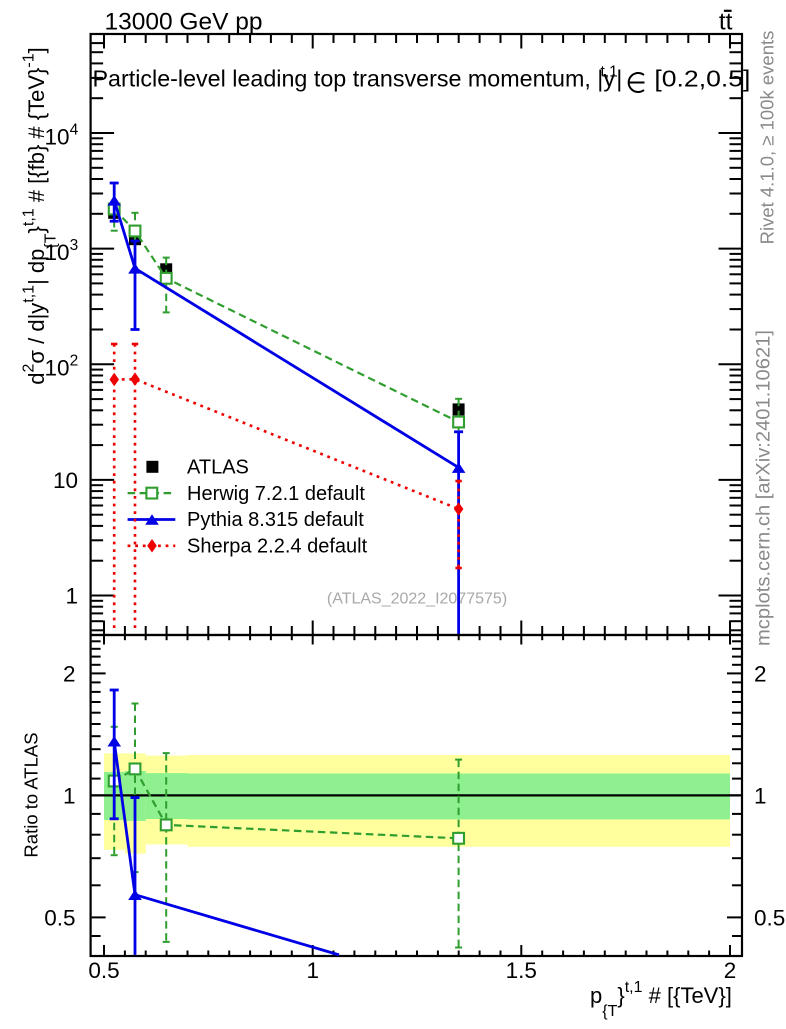 The image size is (786, 1029). What do you see at coordinates (277, 547) in the screenshot?
I see `svg-text: Sherpa 2.2.4 default` at bounding box center [277, 547].